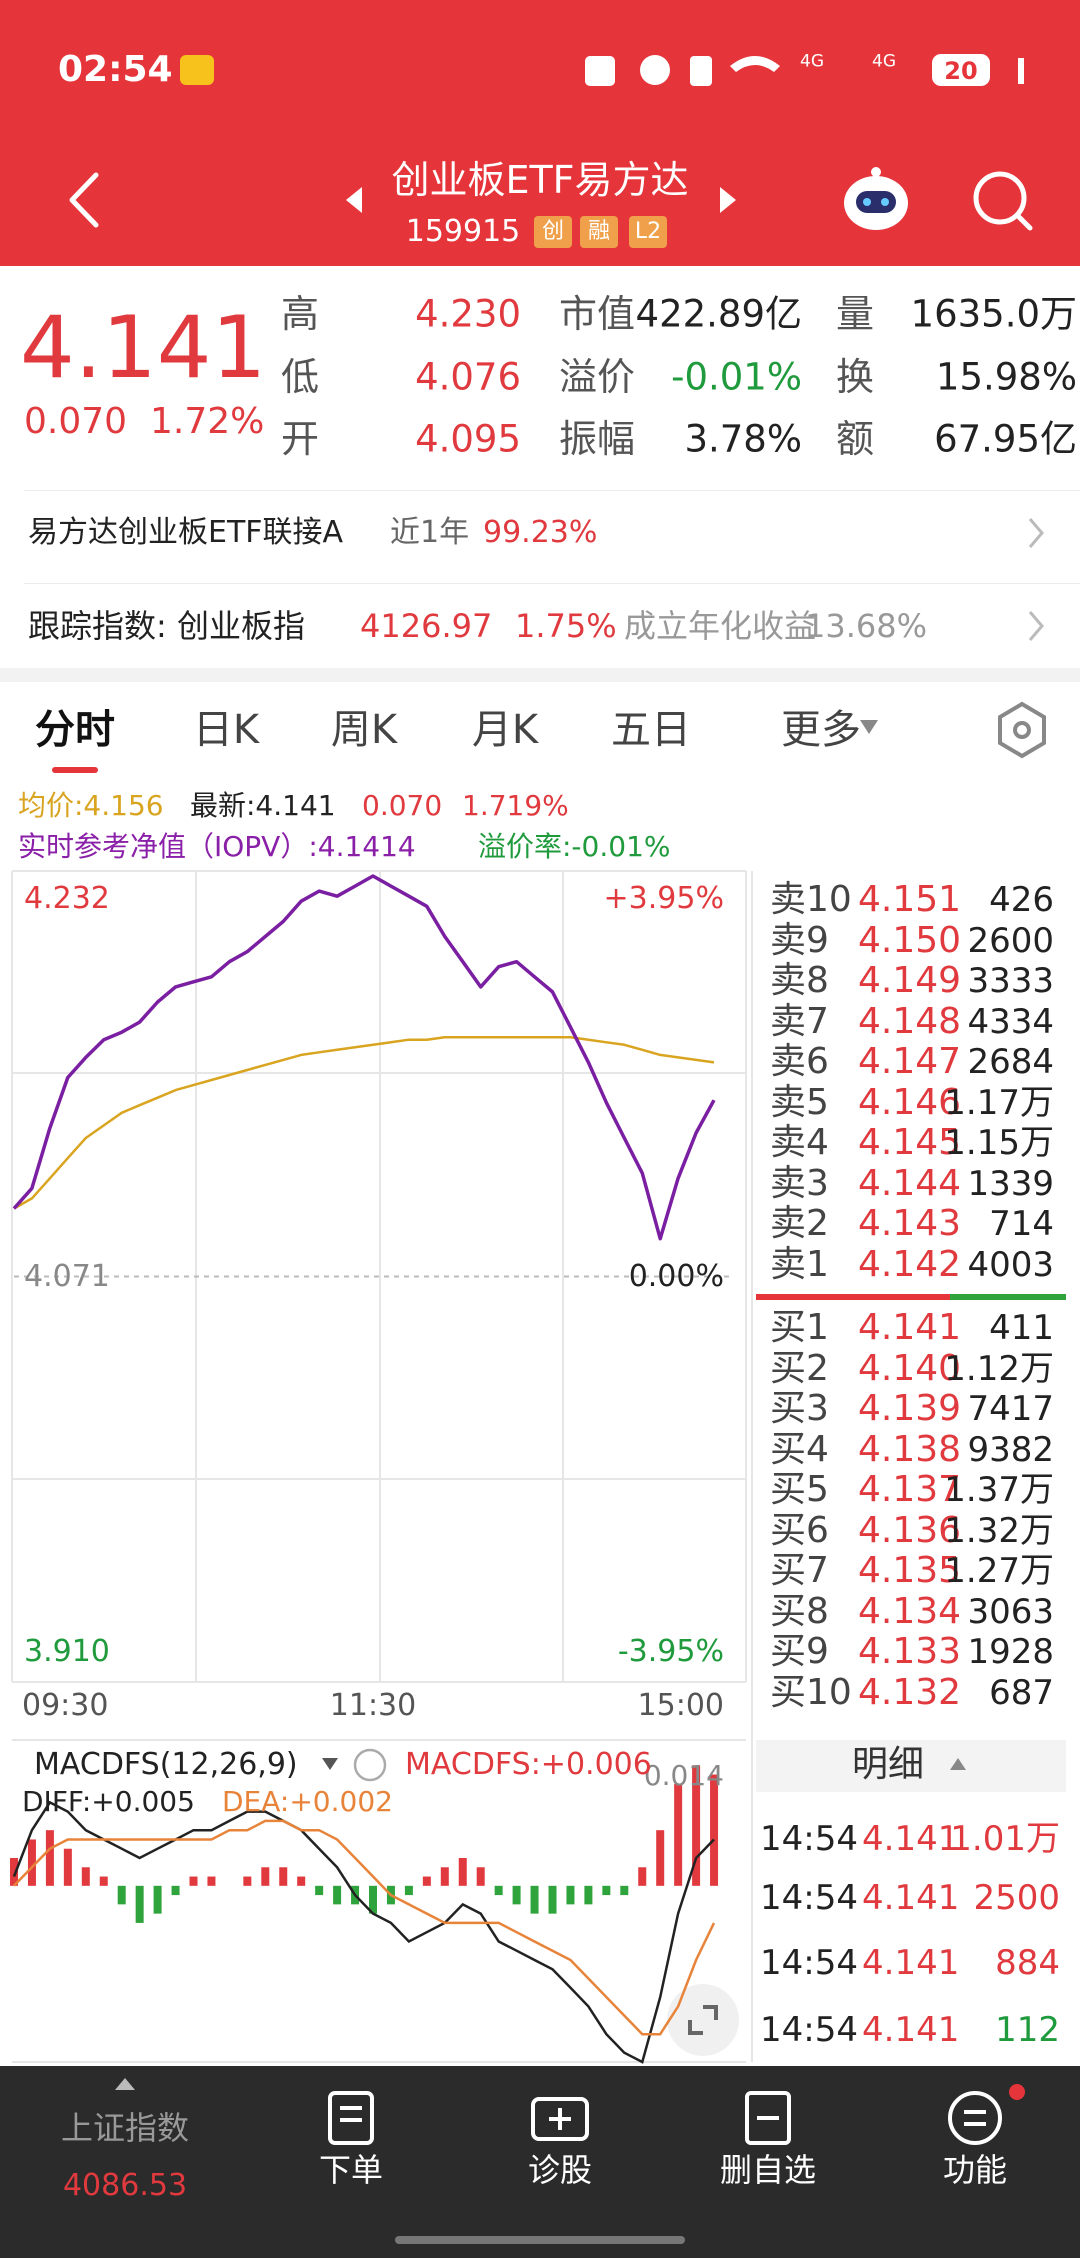 Image resolution: width=1080 pixels, height=2258 pixels. What do you see at coordinates (799, 1408) in the screenshot?
I see `book-label: 买3` at bounding box center [799, 1408].